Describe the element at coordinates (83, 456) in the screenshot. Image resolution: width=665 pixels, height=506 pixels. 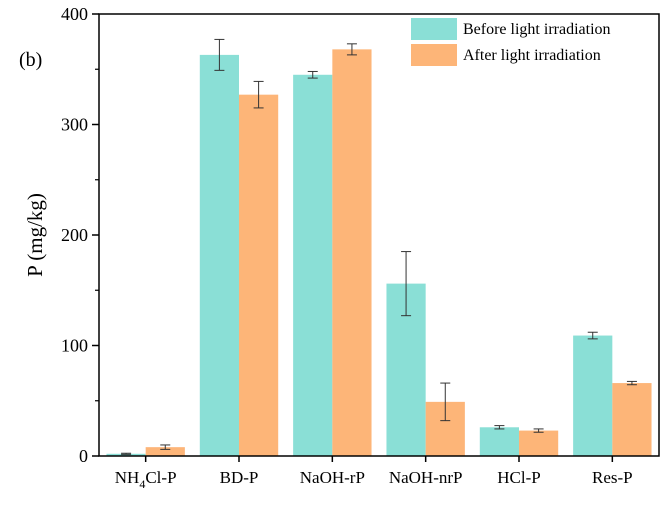
I see `y-tick-label: 0` at that location.